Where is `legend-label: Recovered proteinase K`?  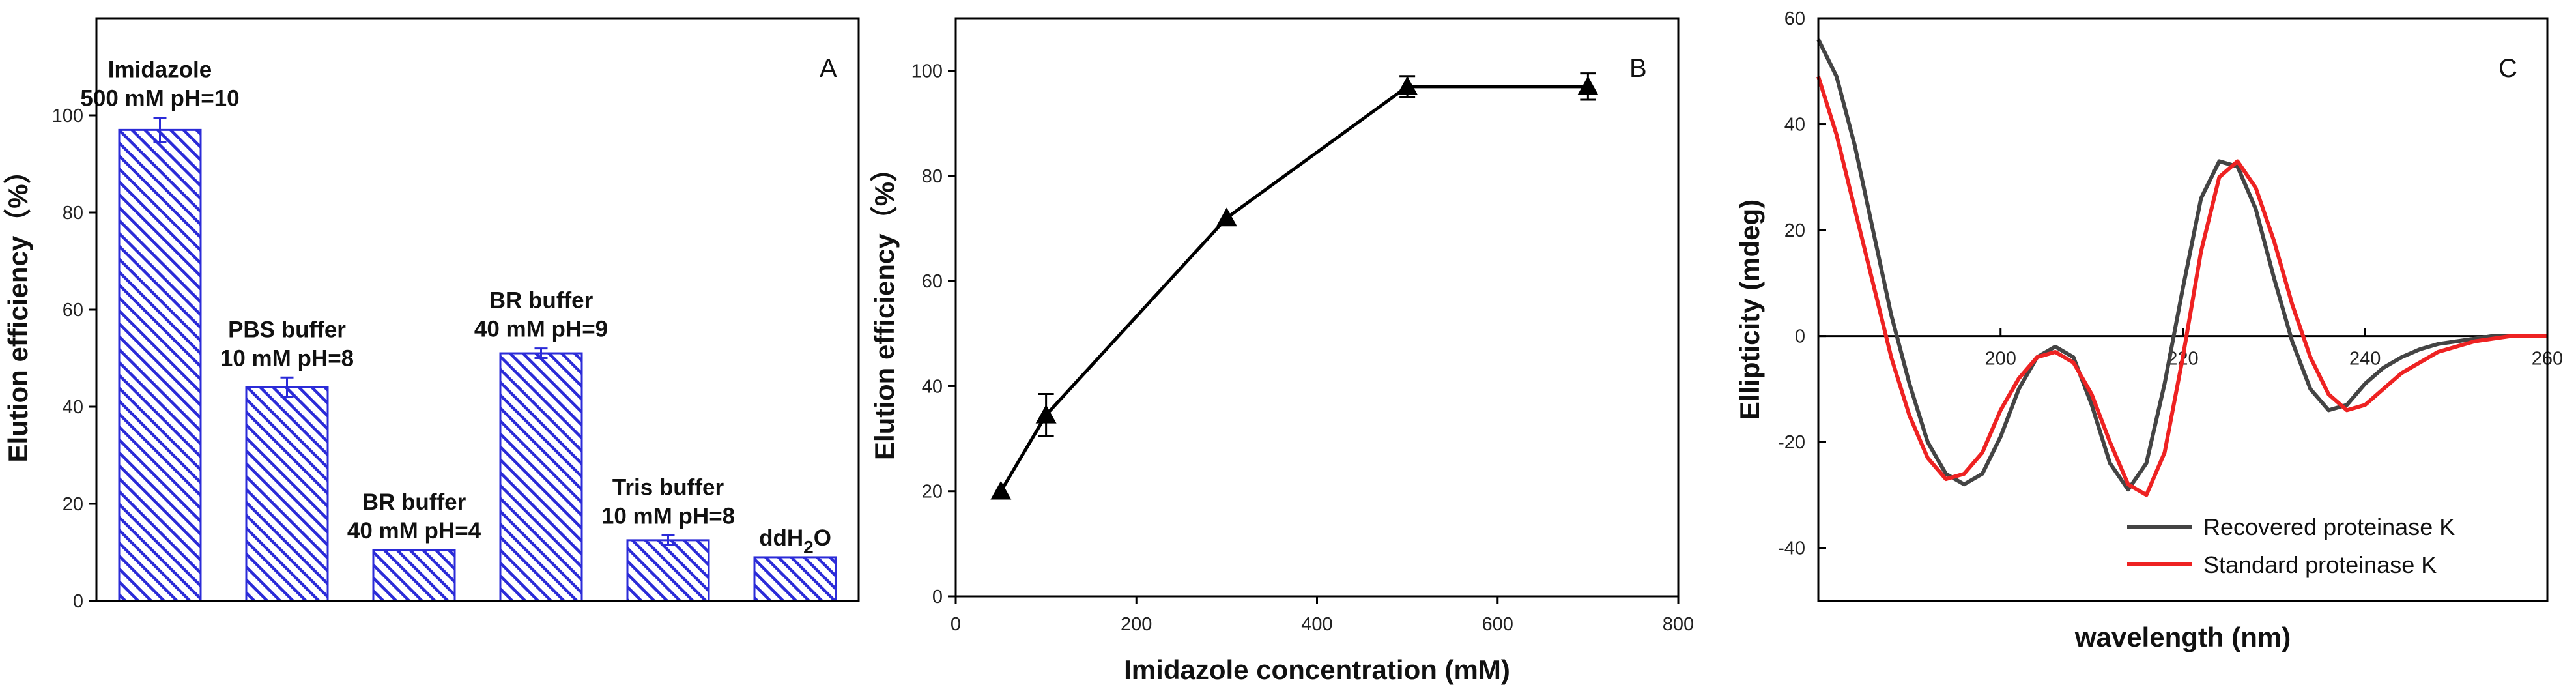
legend-label: Recovered proteinase K is located at coordinates (2329, 527).